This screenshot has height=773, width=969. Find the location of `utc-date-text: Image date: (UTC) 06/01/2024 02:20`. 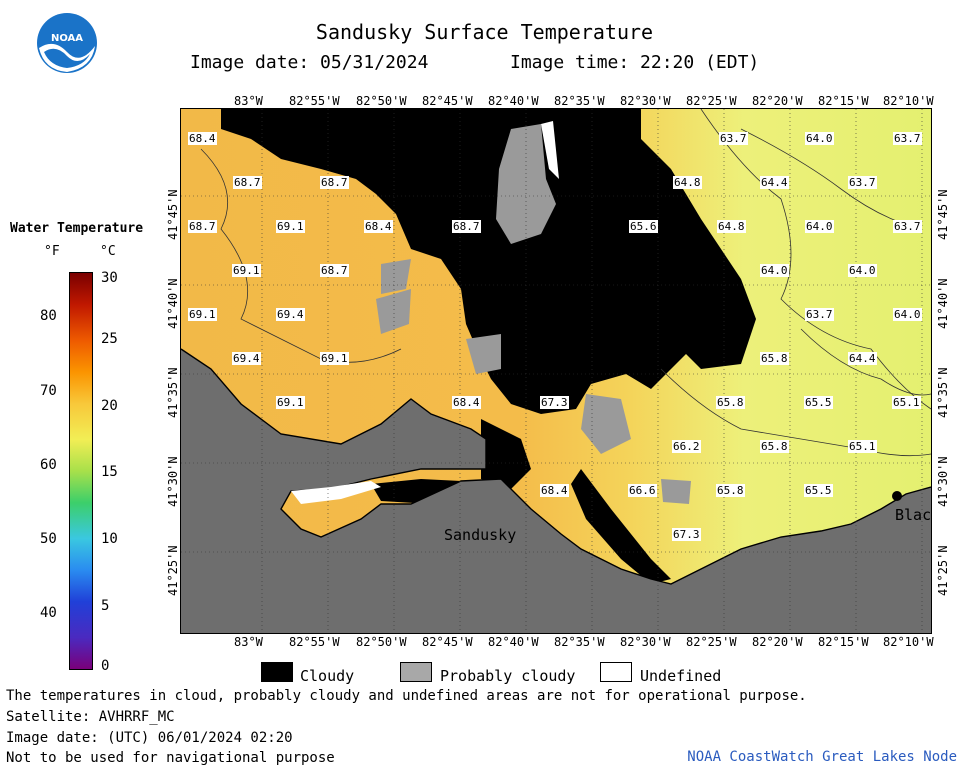

utc-date-text: Image date: (UTC) 06/01/2024 02:20 is located at coordinates (149, 738).